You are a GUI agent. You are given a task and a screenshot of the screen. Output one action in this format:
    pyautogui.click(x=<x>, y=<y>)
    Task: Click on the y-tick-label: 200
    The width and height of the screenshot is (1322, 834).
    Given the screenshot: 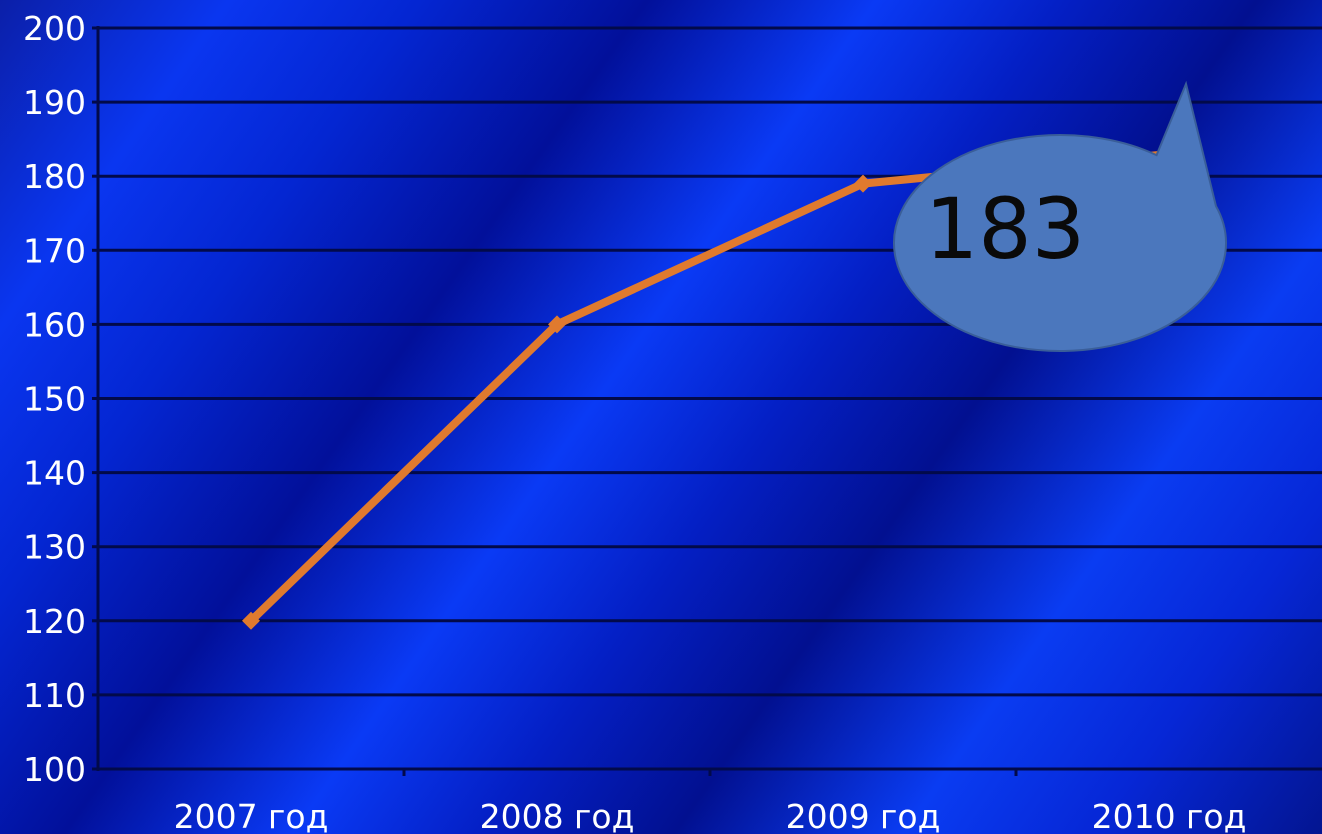 What is the action you would take?
    pyautogui.click(x=54, y=28)
    